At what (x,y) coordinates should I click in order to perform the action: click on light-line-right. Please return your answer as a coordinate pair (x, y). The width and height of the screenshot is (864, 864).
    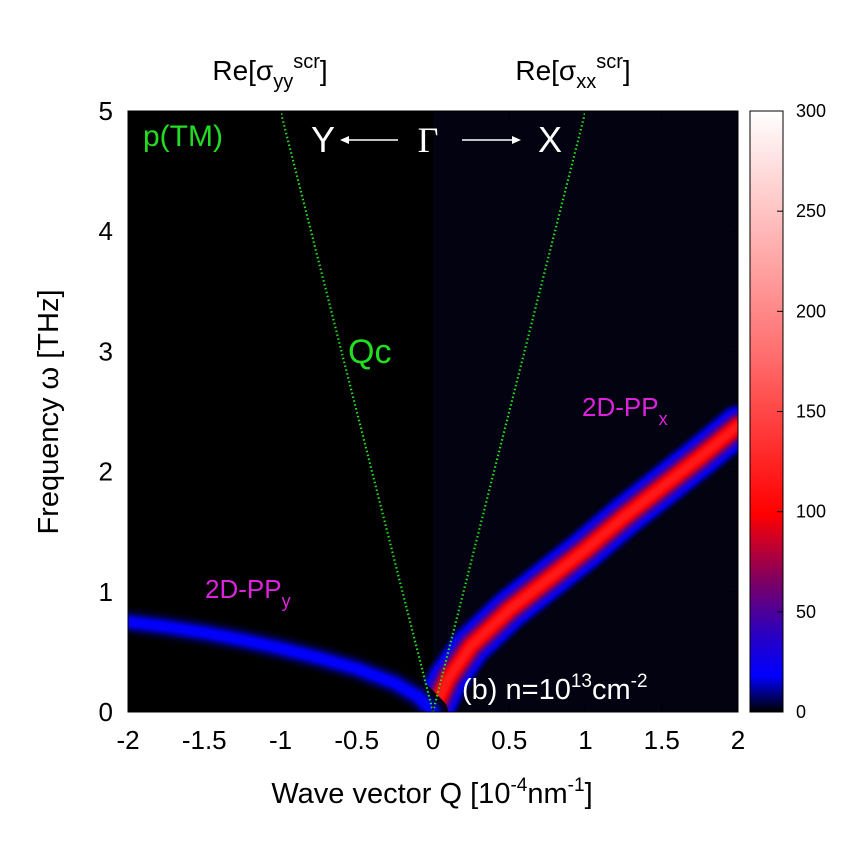
    Looking at the image, I should click on (509, 411).